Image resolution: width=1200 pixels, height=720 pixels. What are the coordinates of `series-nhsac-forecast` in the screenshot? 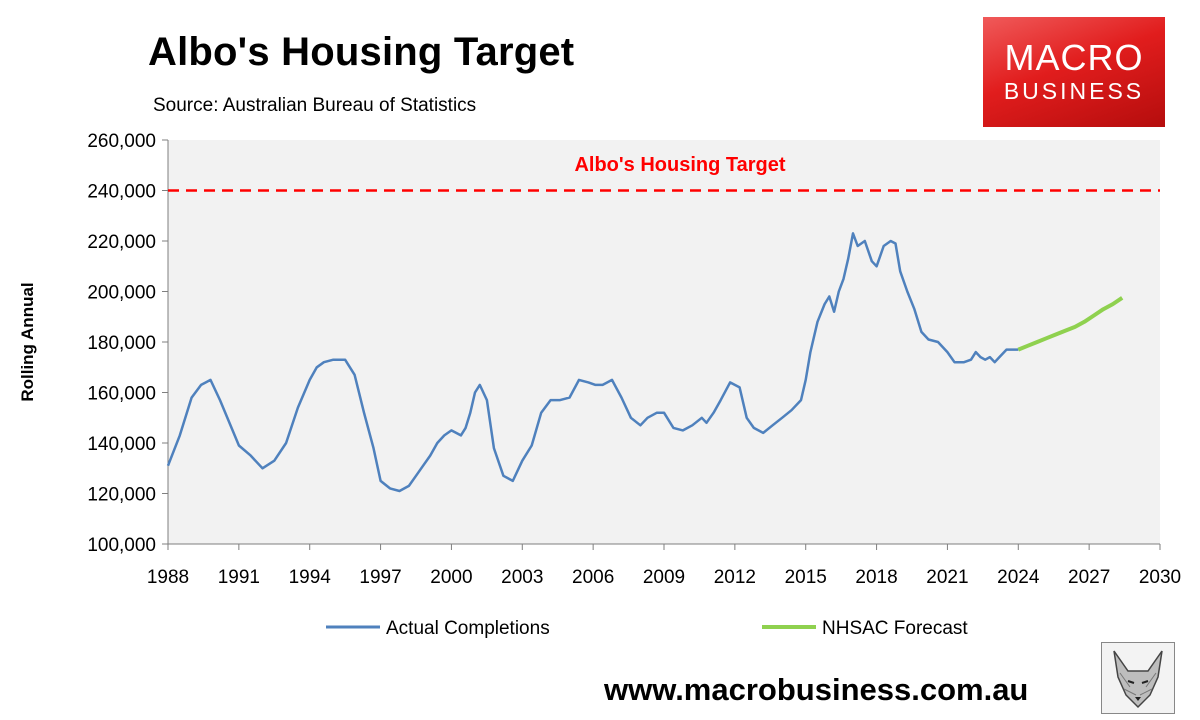 It's located at (1070, 324).